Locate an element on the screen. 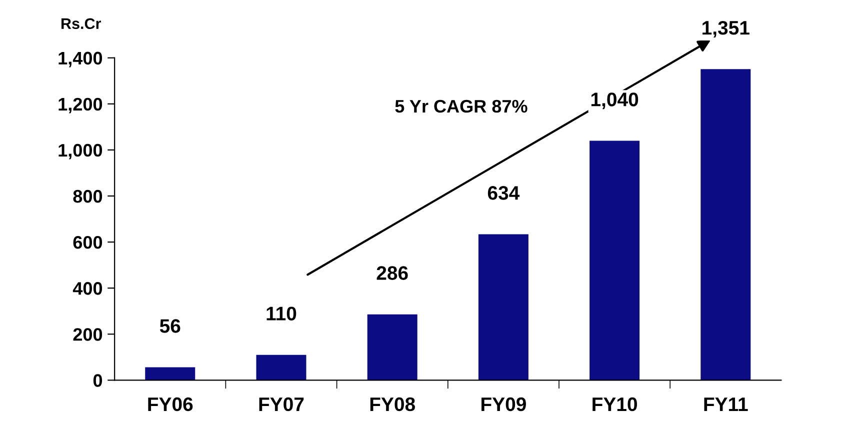  y-tick-label: 1,200 is located at coordinates (80, 106).